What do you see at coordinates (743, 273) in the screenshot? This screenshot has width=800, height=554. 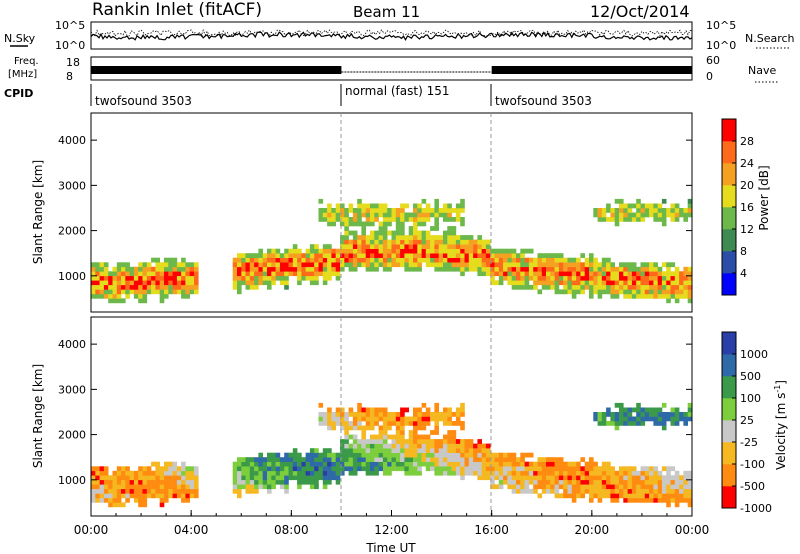 I see `colorbar-tick-label: 4` at bounding box center [743, 273].